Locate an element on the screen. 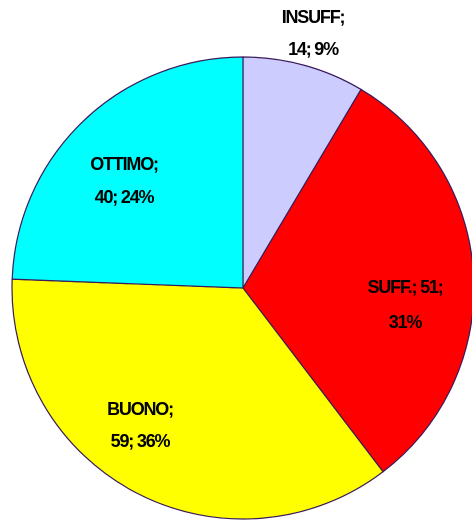  data-label: SUFF.; 51; is located at coordinates (404, 287).